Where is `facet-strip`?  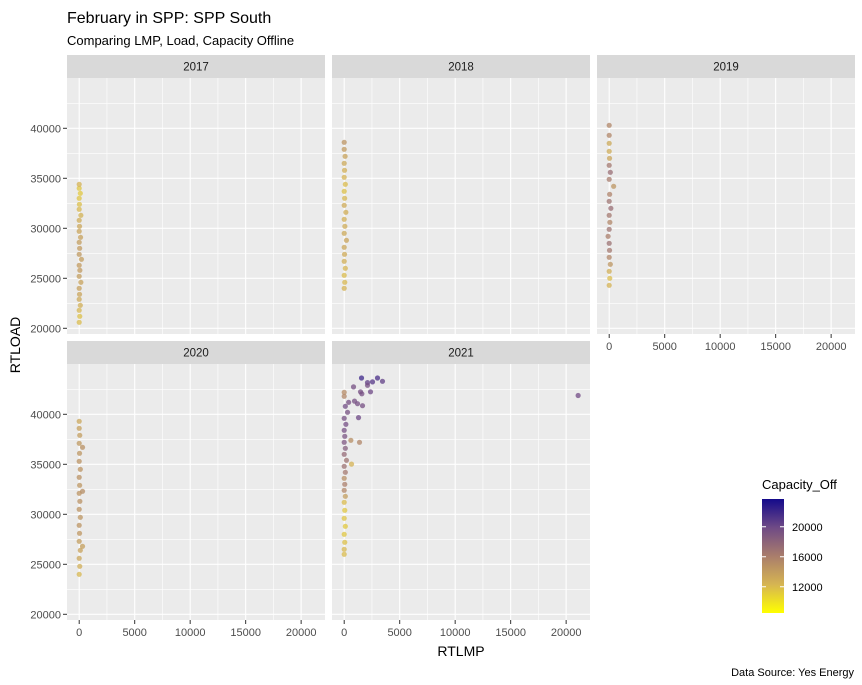 facet-strip is located at coordinates (196, 66).